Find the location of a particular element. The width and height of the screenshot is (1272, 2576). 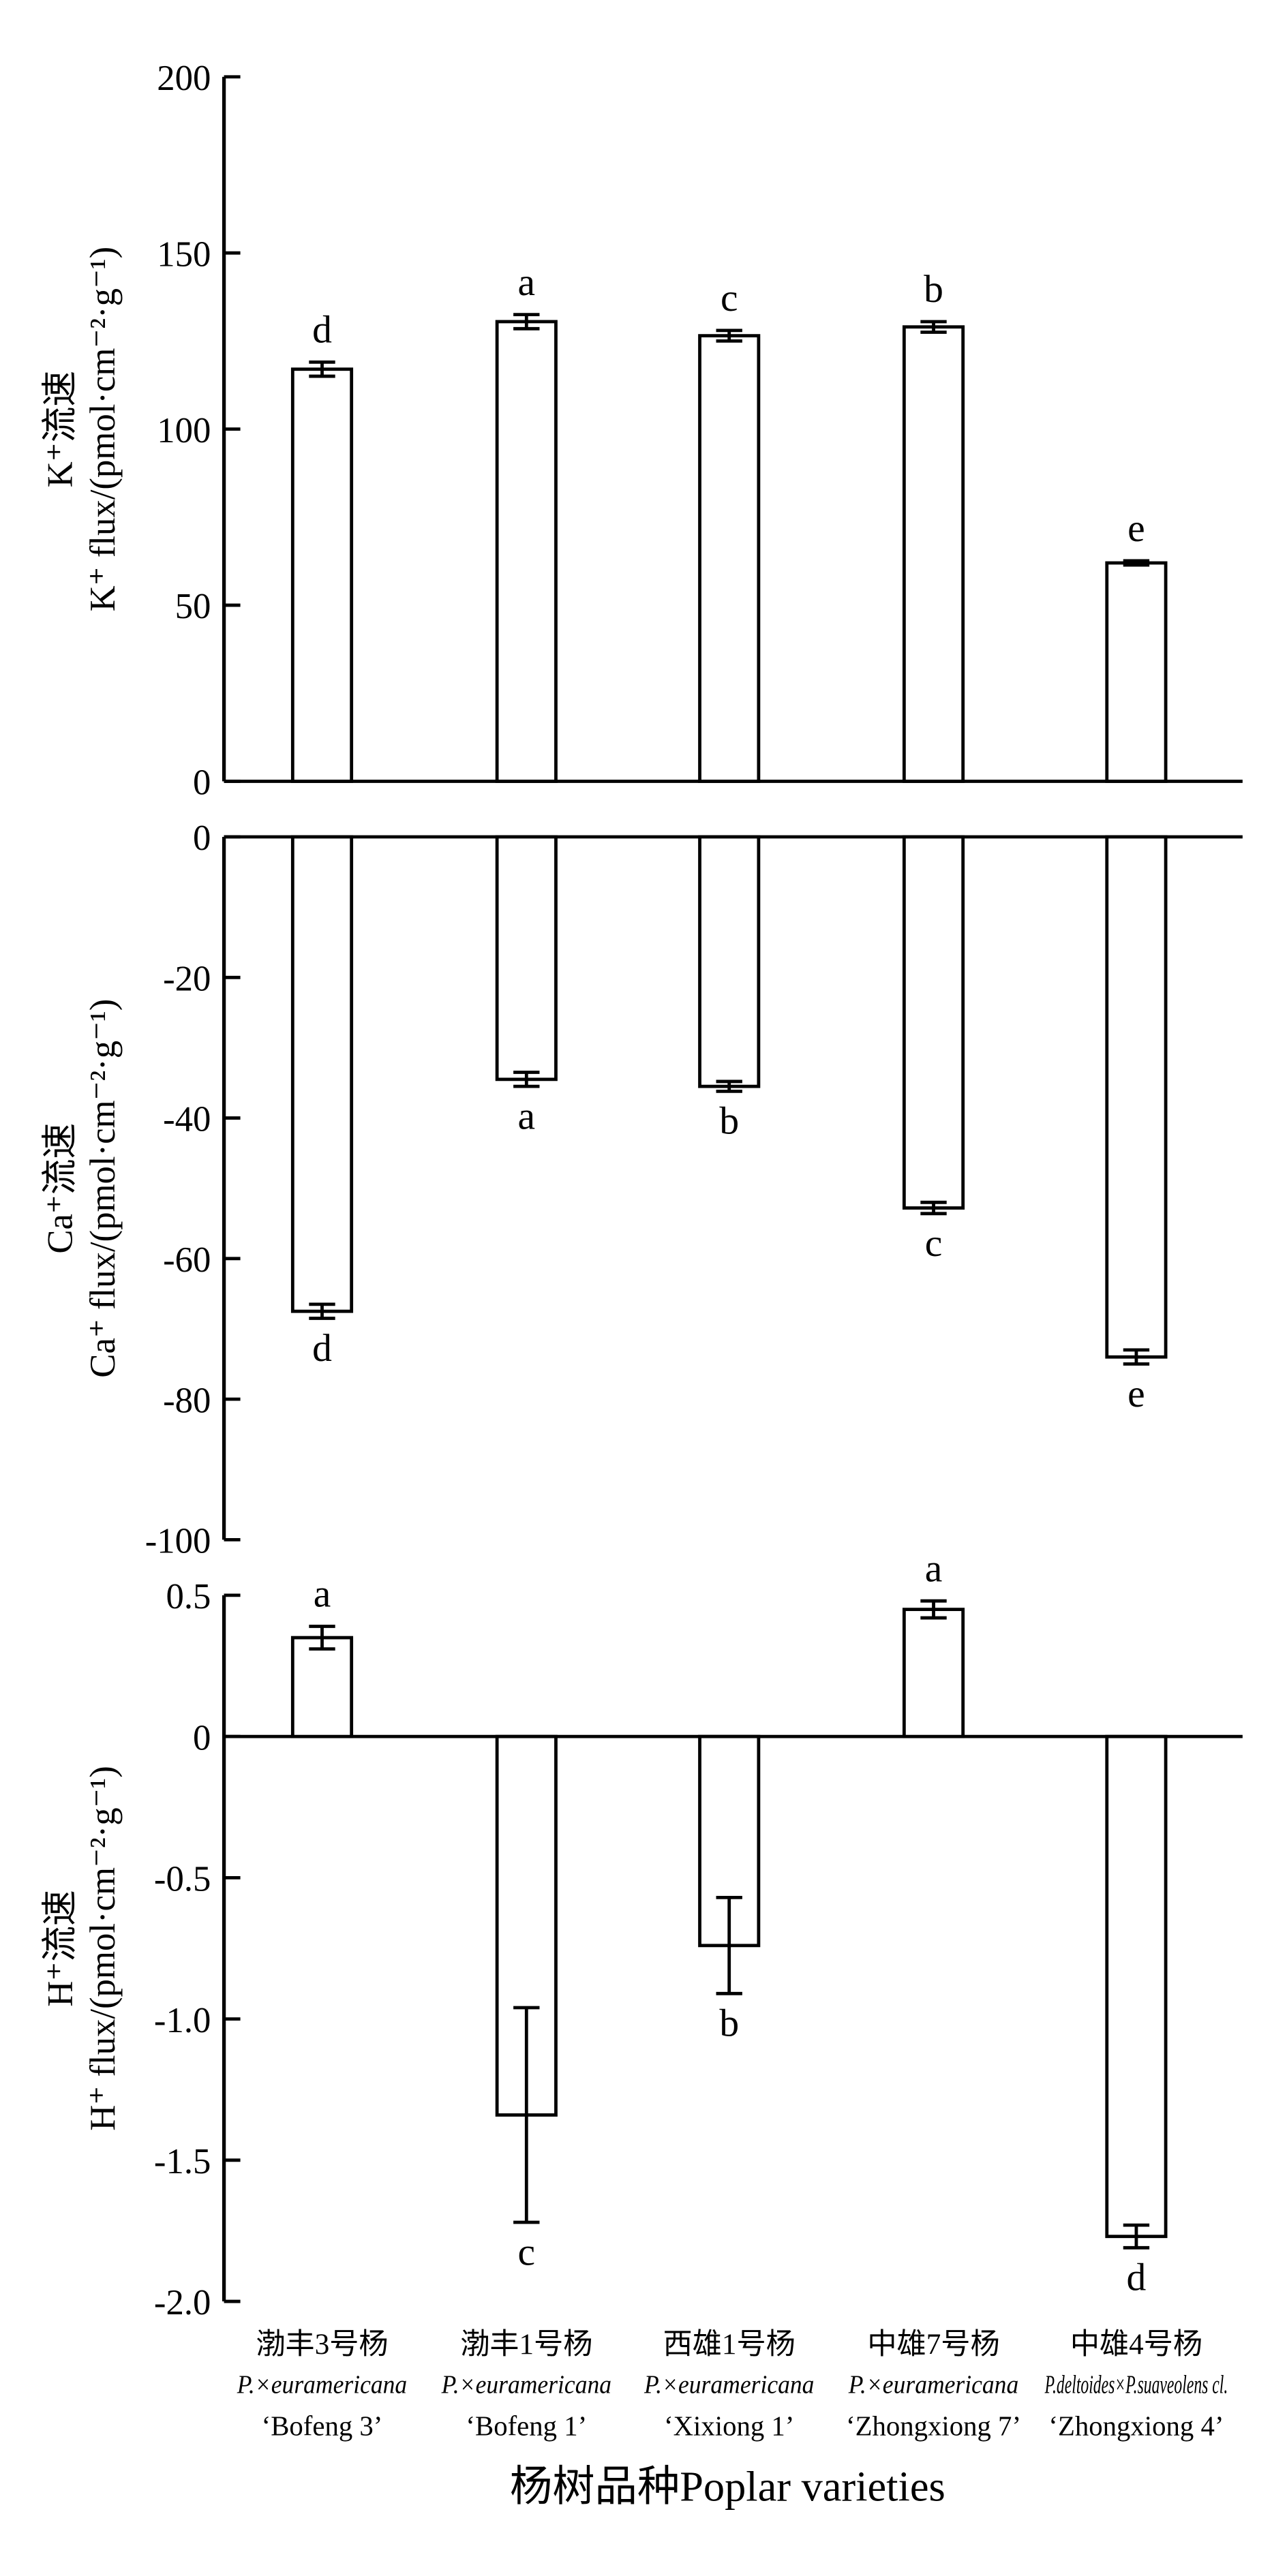

y-tick-label: 100 is located at coordinates (184, 430).